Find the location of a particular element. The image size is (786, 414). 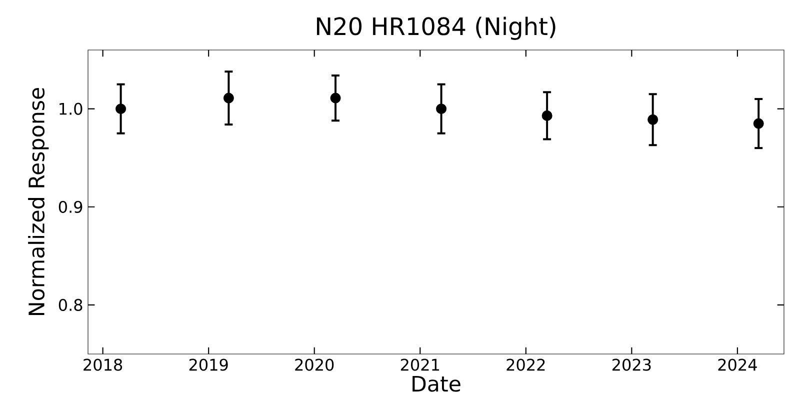

x-axis-title: Date is located at coordinates (436, 384).